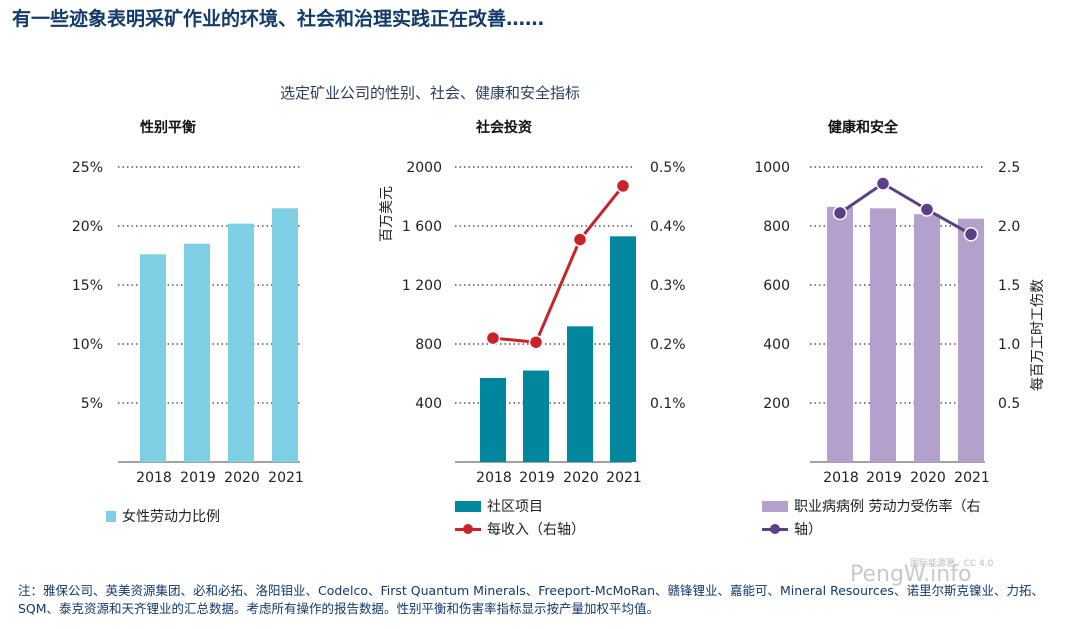 The image size is (1080, 629). I want to click on y-tick-label: 10%, so click(87, 345).